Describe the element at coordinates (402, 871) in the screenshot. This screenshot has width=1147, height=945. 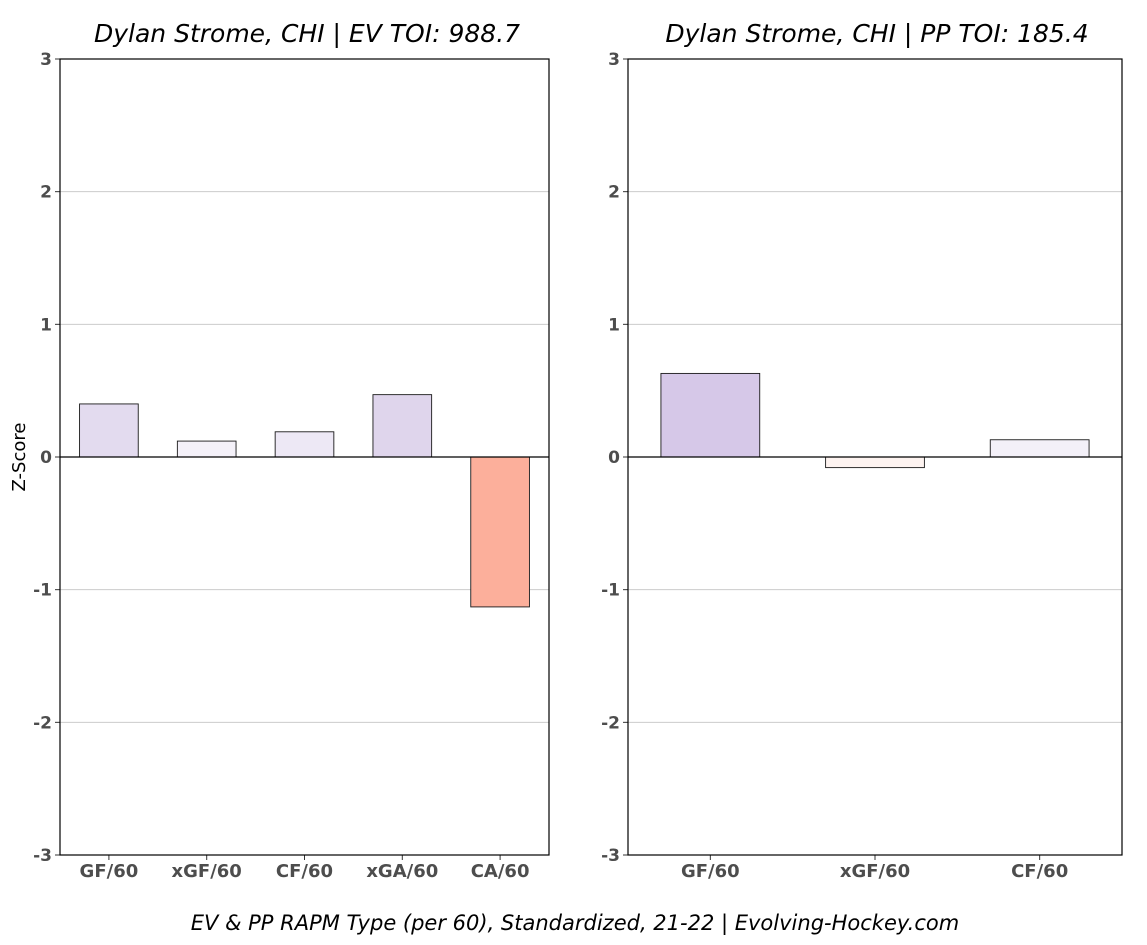
I see `x-tick-label: xGA/60` at that location.